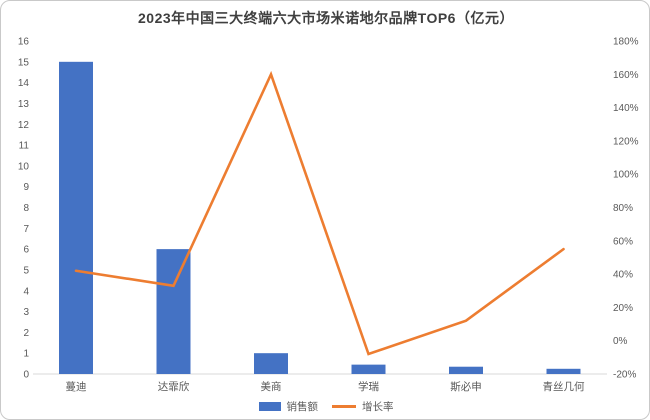 The width and height of the screenshot is (650, 420). I want to click on left-axis-tick: 9, so click(26, 187).